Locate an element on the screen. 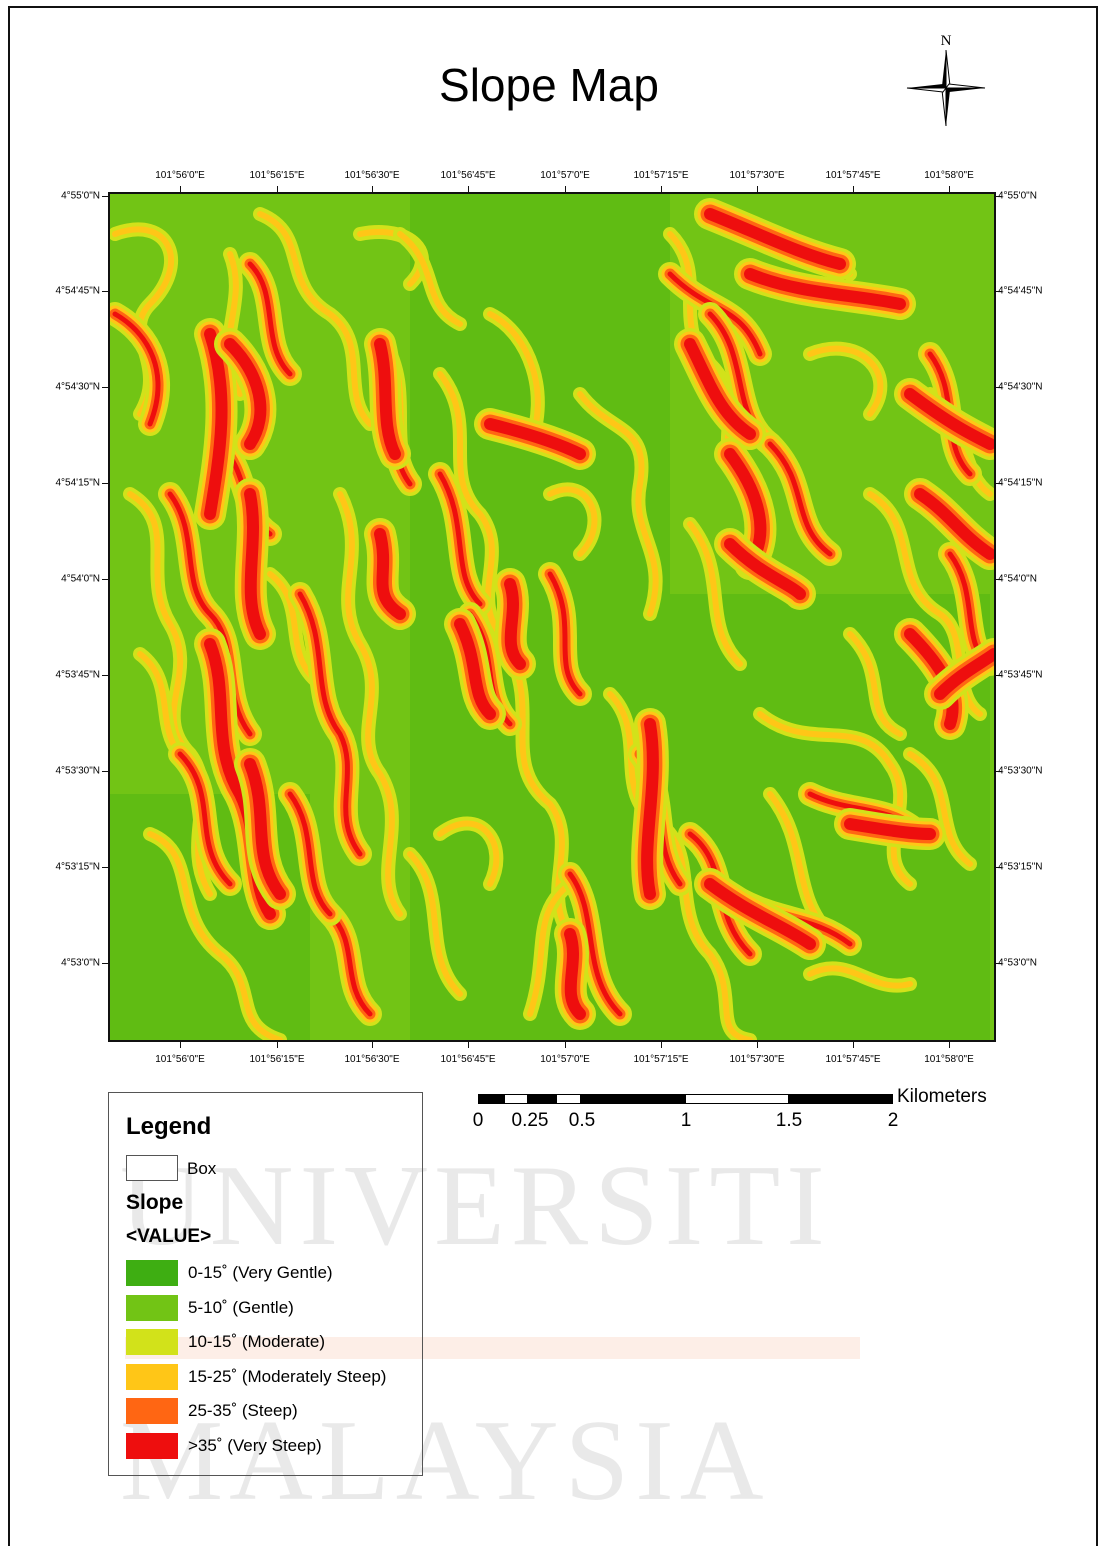  scale-bar is located at coordinates (685, 1099).